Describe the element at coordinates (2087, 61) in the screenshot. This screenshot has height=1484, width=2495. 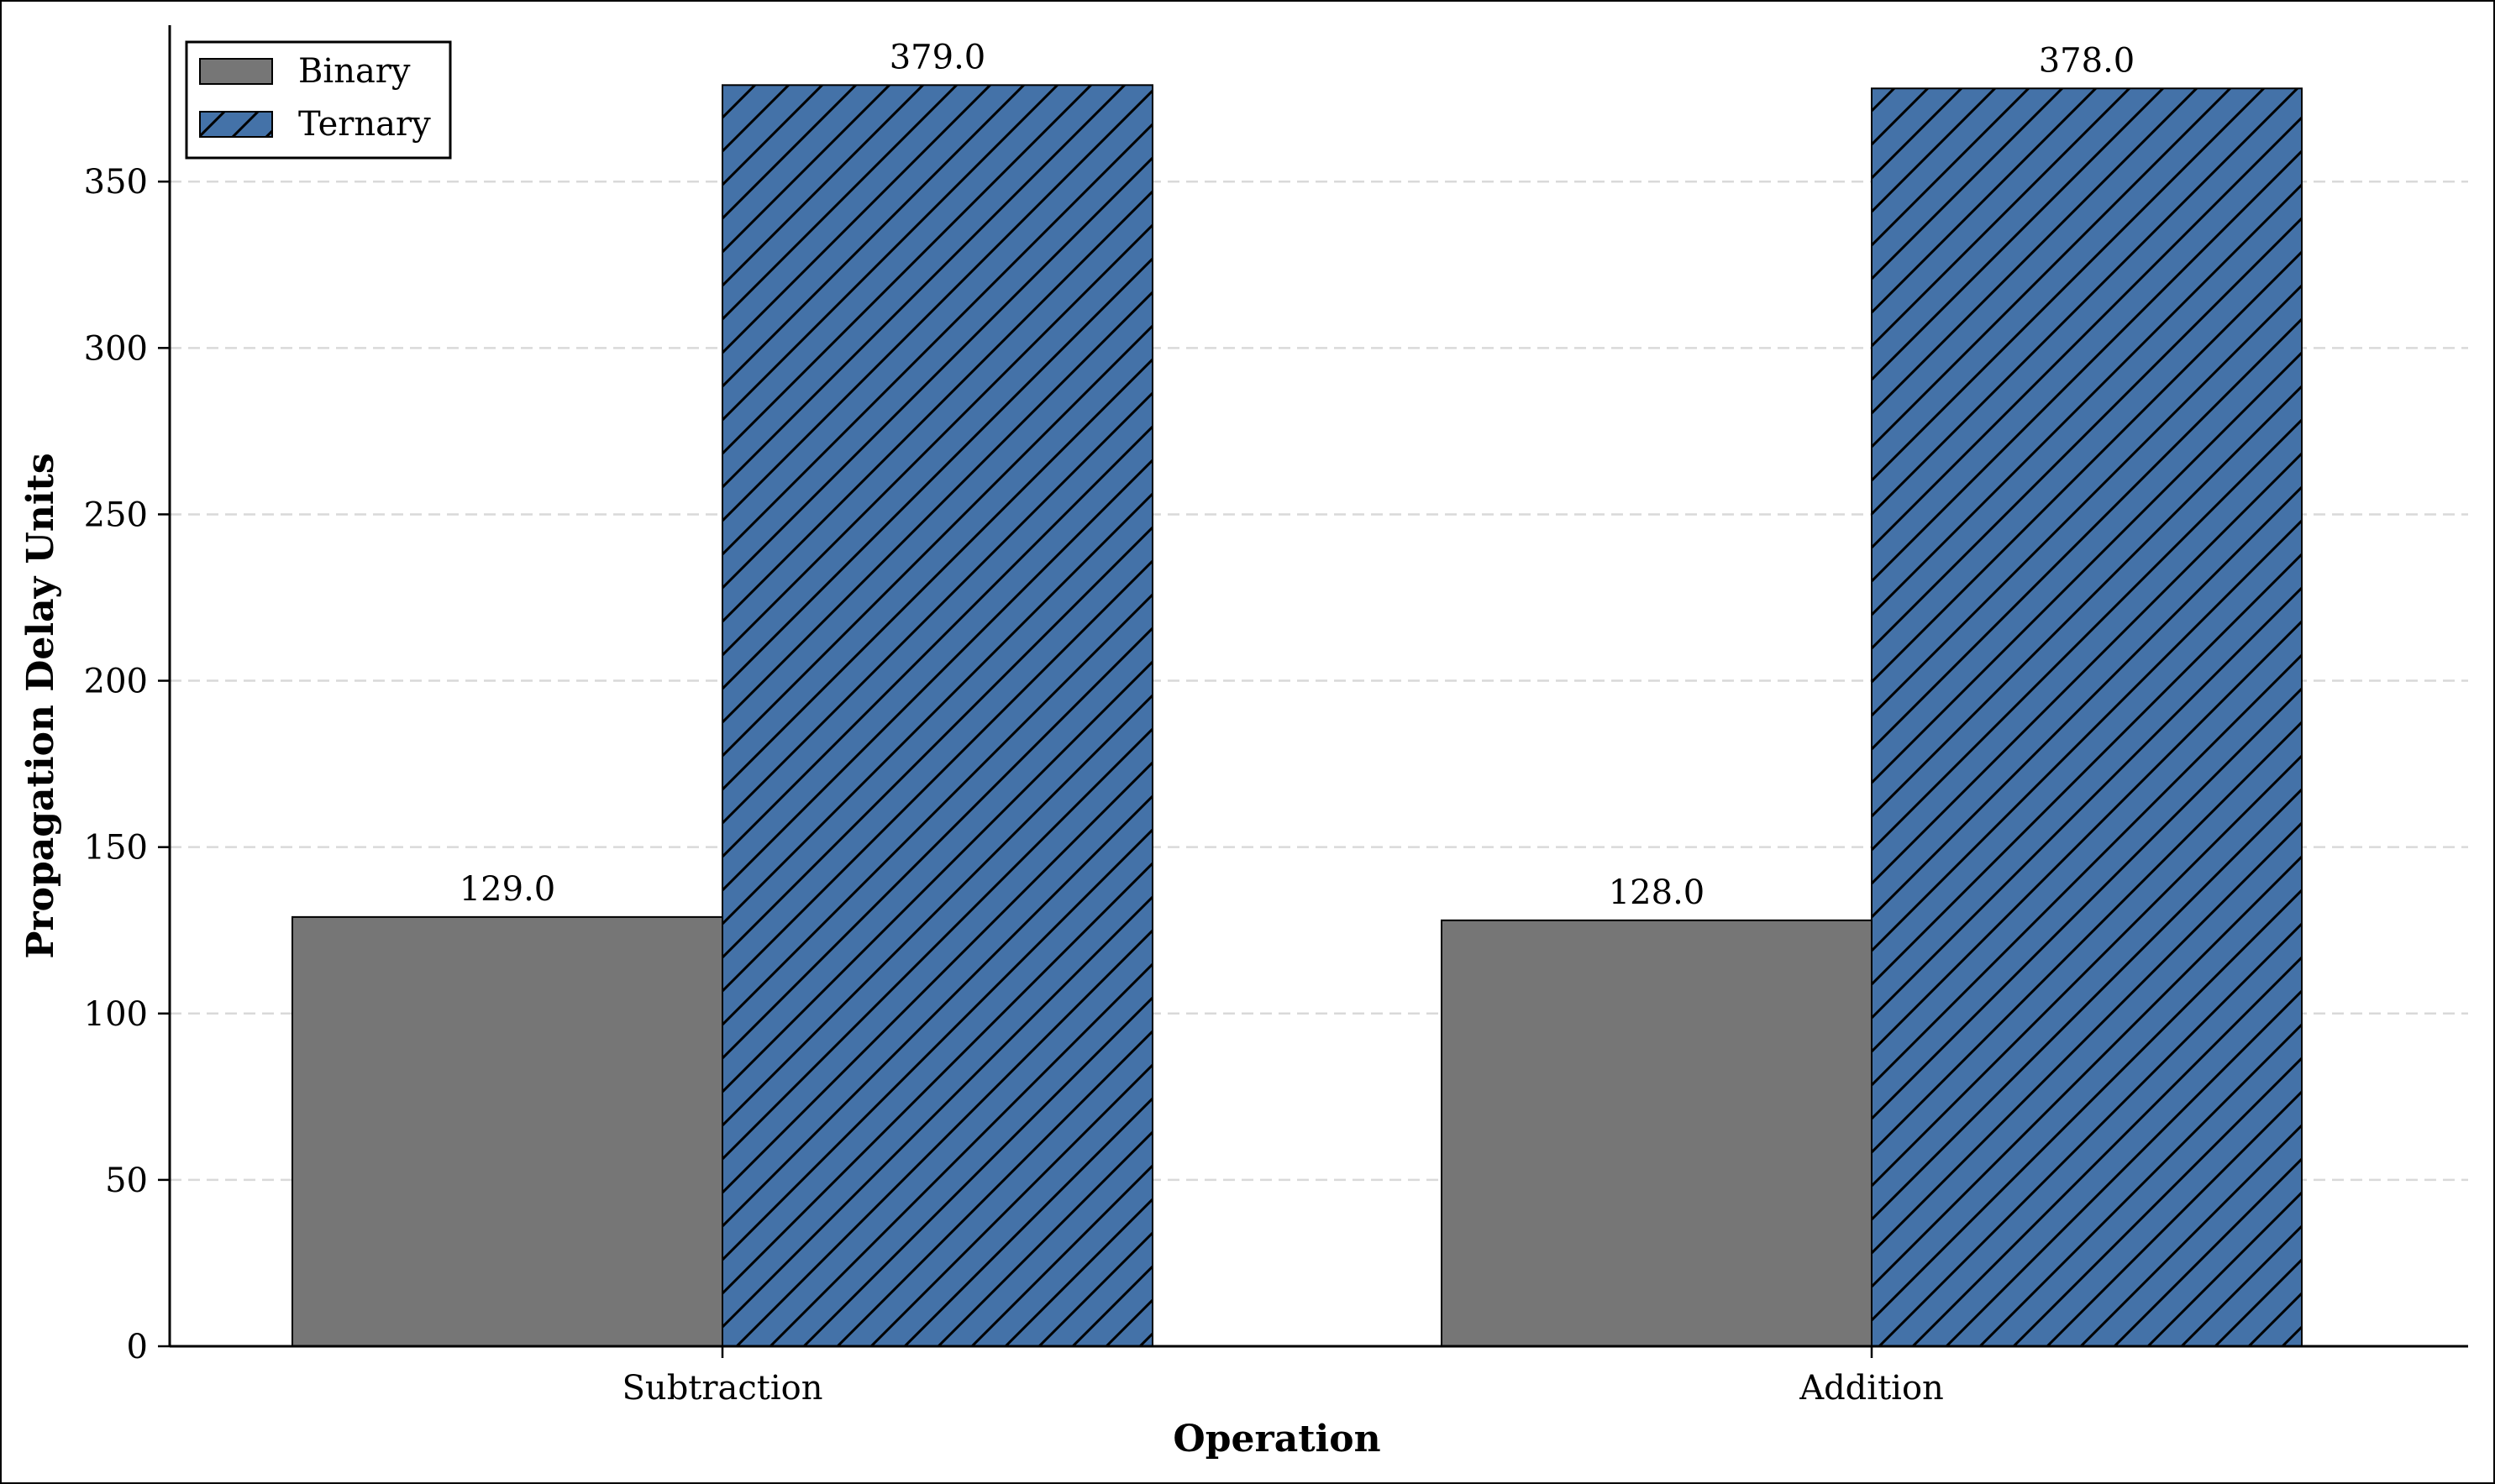
I see `data-label: 378.0` at that location.